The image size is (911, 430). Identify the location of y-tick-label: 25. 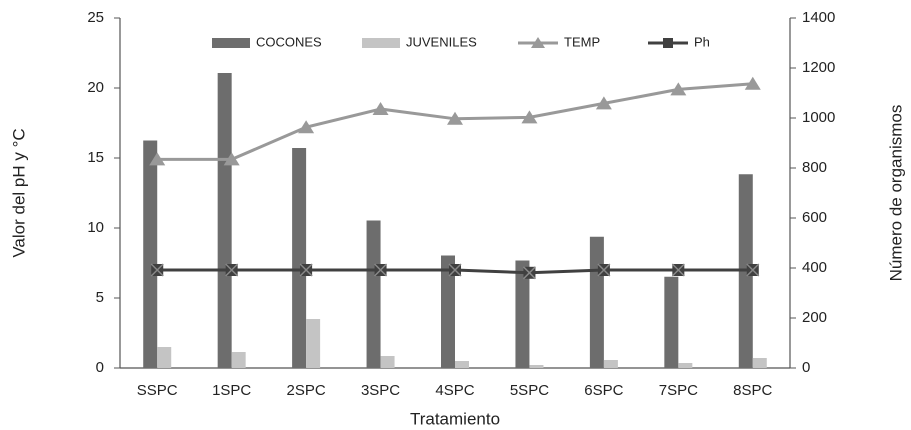
(95, 17).